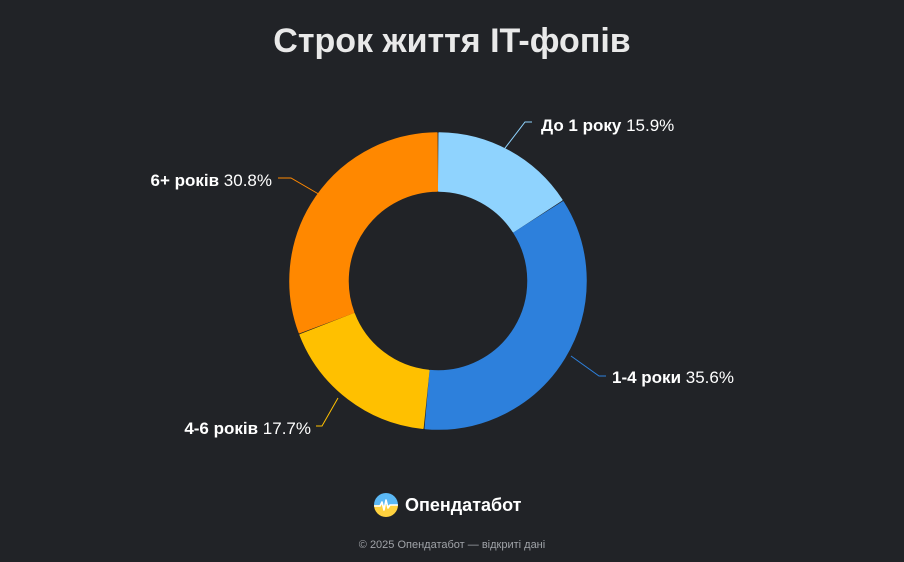 The height and width of the screenshot is (562, 904). What do you see at coordinates (284, 428) in the screenshot?
I see `slice-label-value: 17.7%` at bounding box center [284, 428].